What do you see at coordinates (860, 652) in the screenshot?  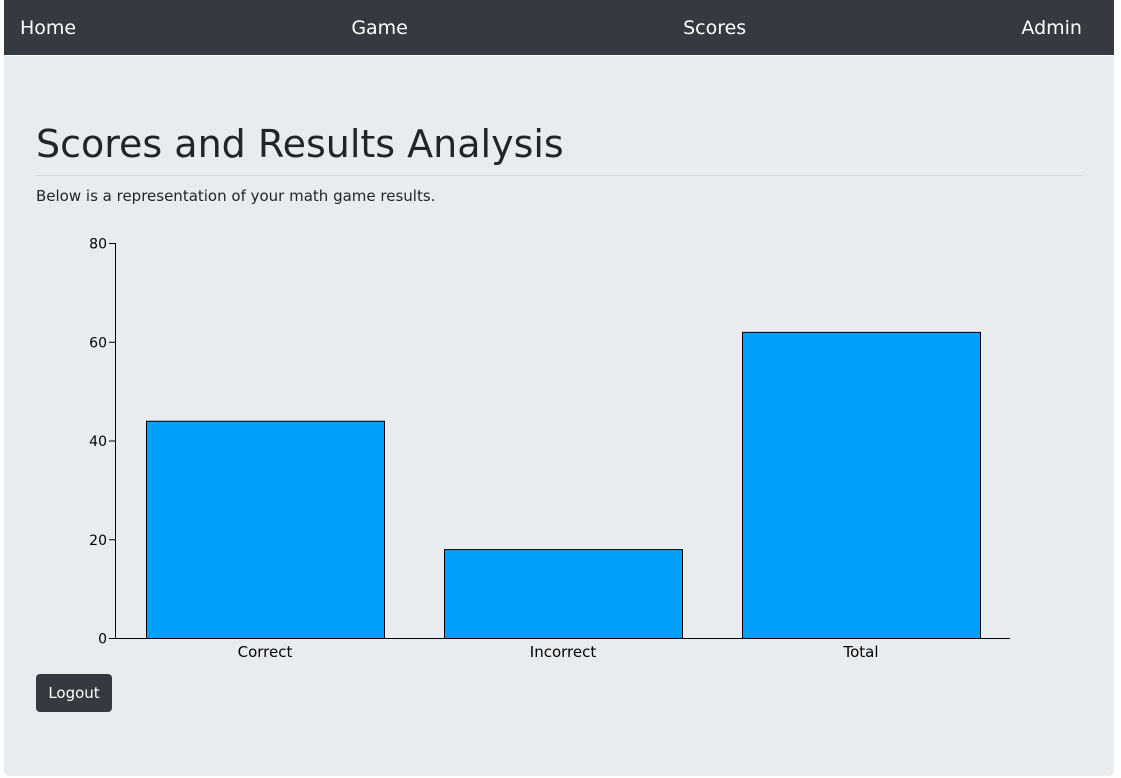 I see `x-tick-label: Total` at bounding box center [860, 652].